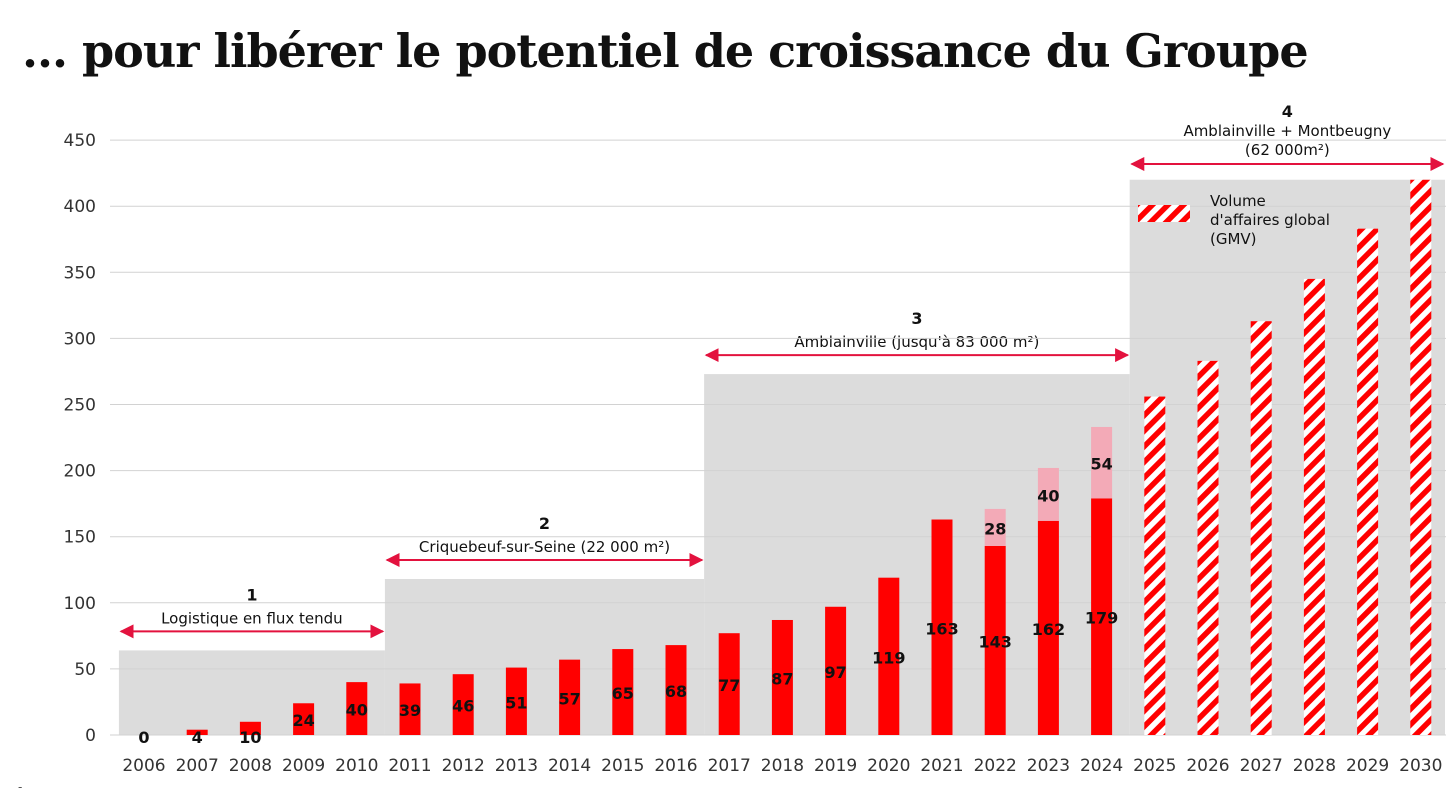 Image resolution: width=1456 pixels, height=799 pixels. I want to click on bar-2010, so click(357, 708).